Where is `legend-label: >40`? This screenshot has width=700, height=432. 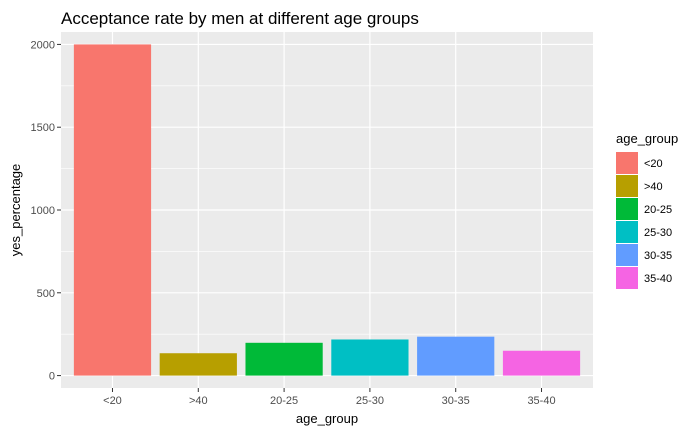
legend-label: >40 is located at coordinates (653, 187).